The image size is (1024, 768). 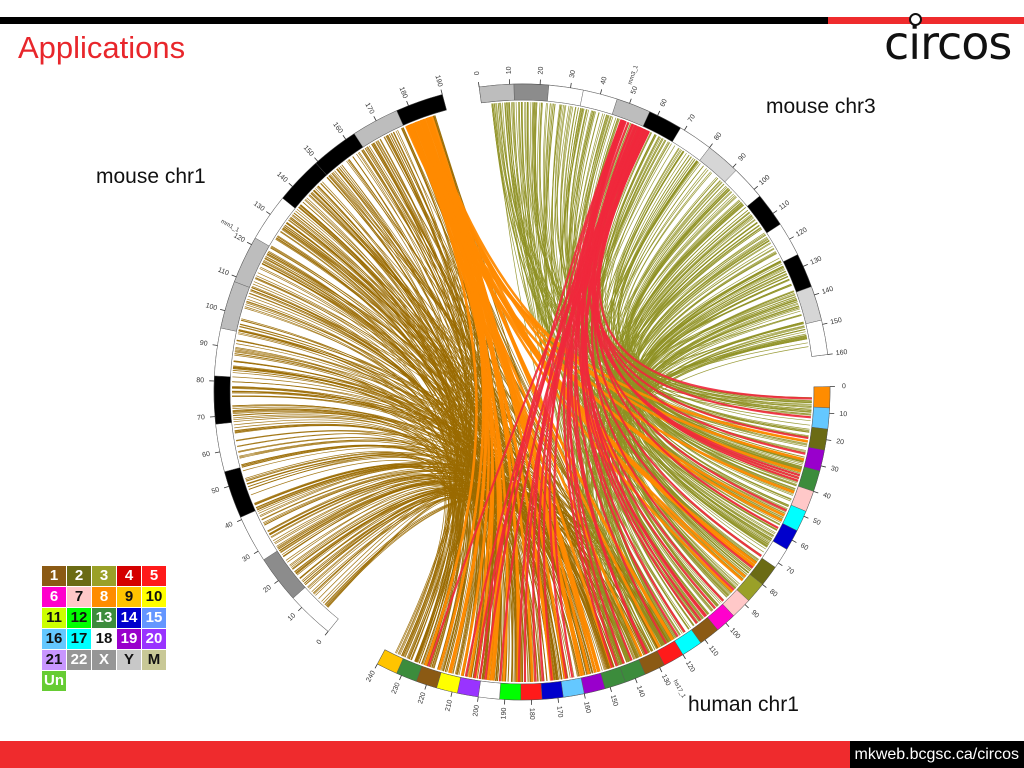 What do you see at coordinates (79, 618) in the screenshot?
I see `legend-cell: 12` at bounding box center [79, 618].